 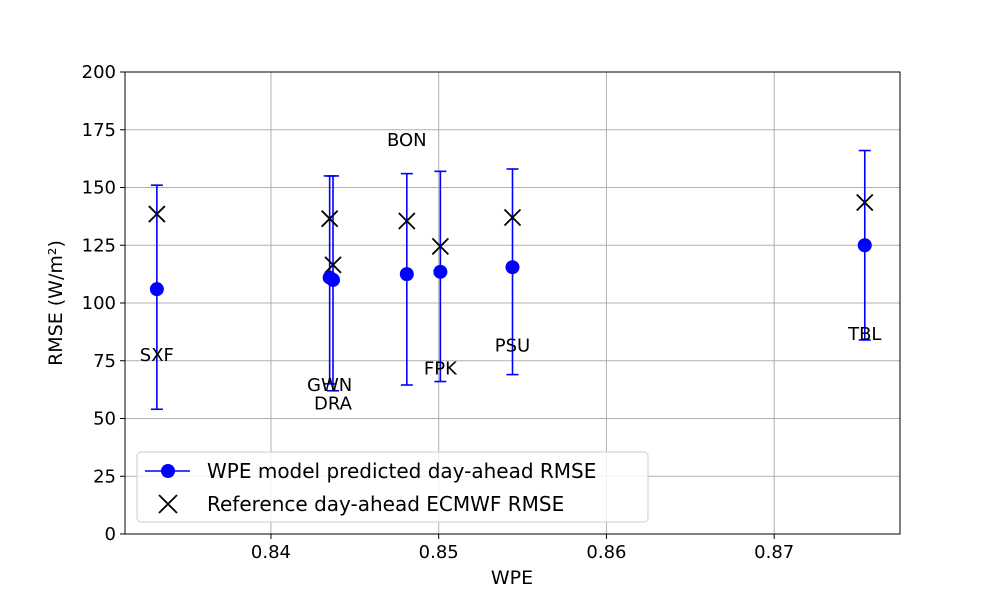 I want to click on error-bar, so click(x=156, y=297).